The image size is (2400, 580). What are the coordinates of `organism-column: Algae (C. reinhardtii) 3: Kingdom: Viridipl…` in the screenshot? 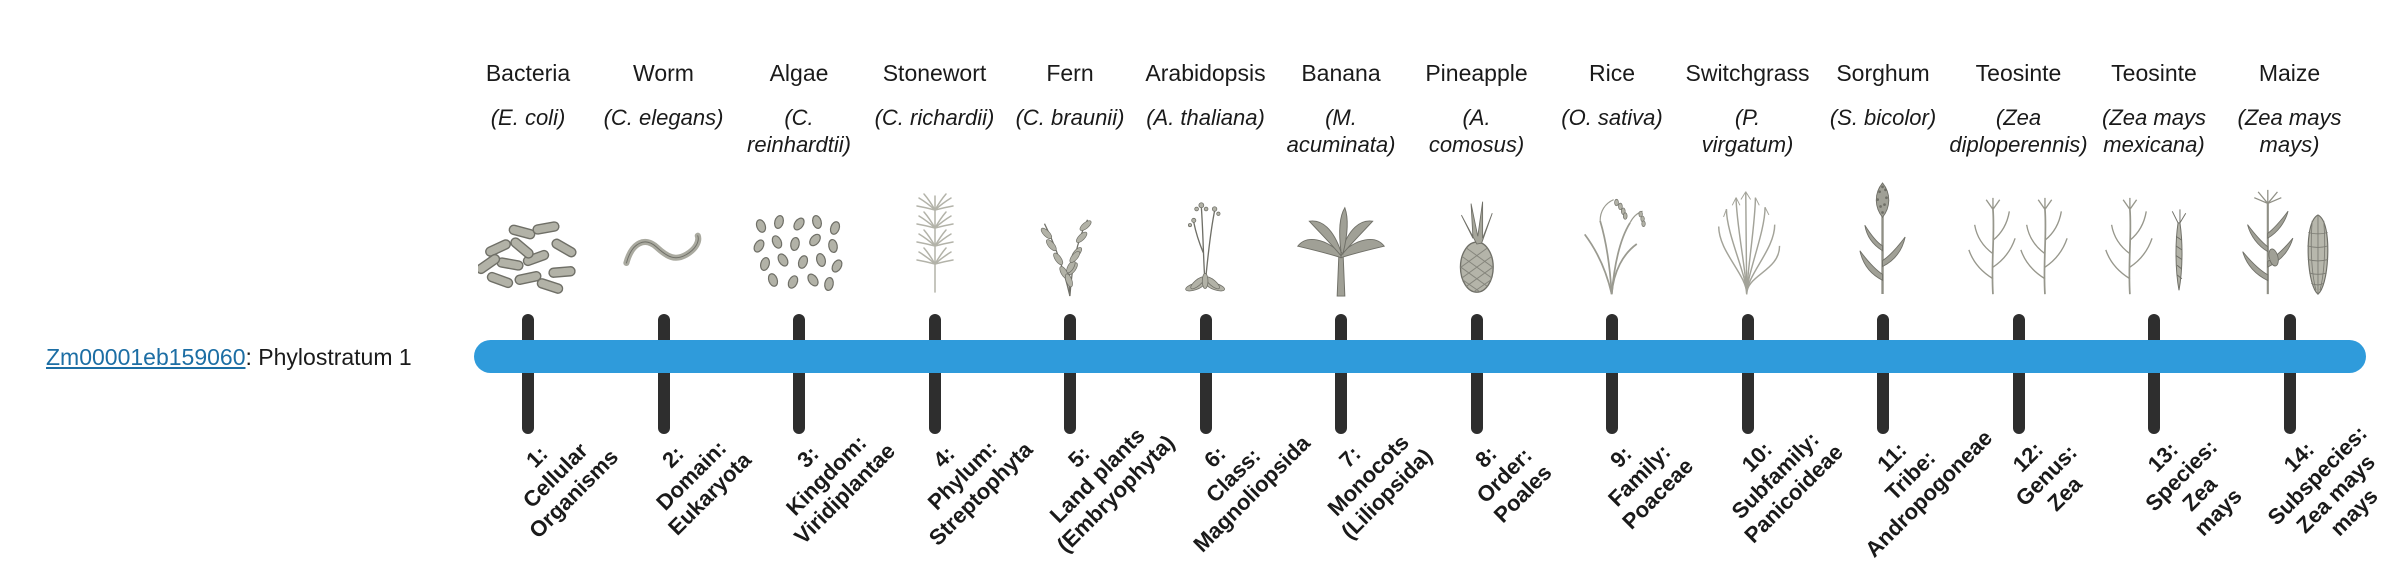 It's located at (814, 320).